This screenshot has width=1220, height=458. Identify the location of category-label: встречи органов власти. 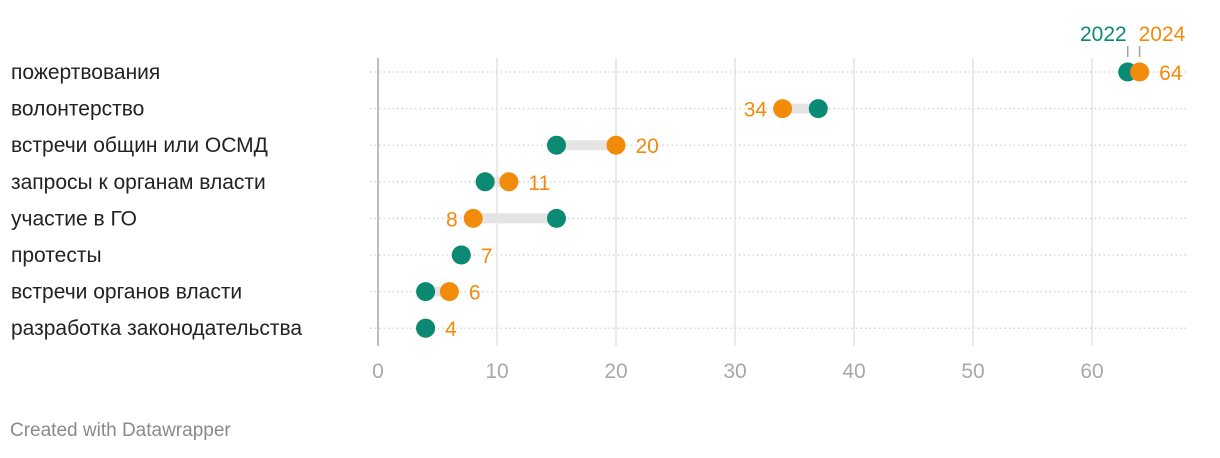
(126, 292).